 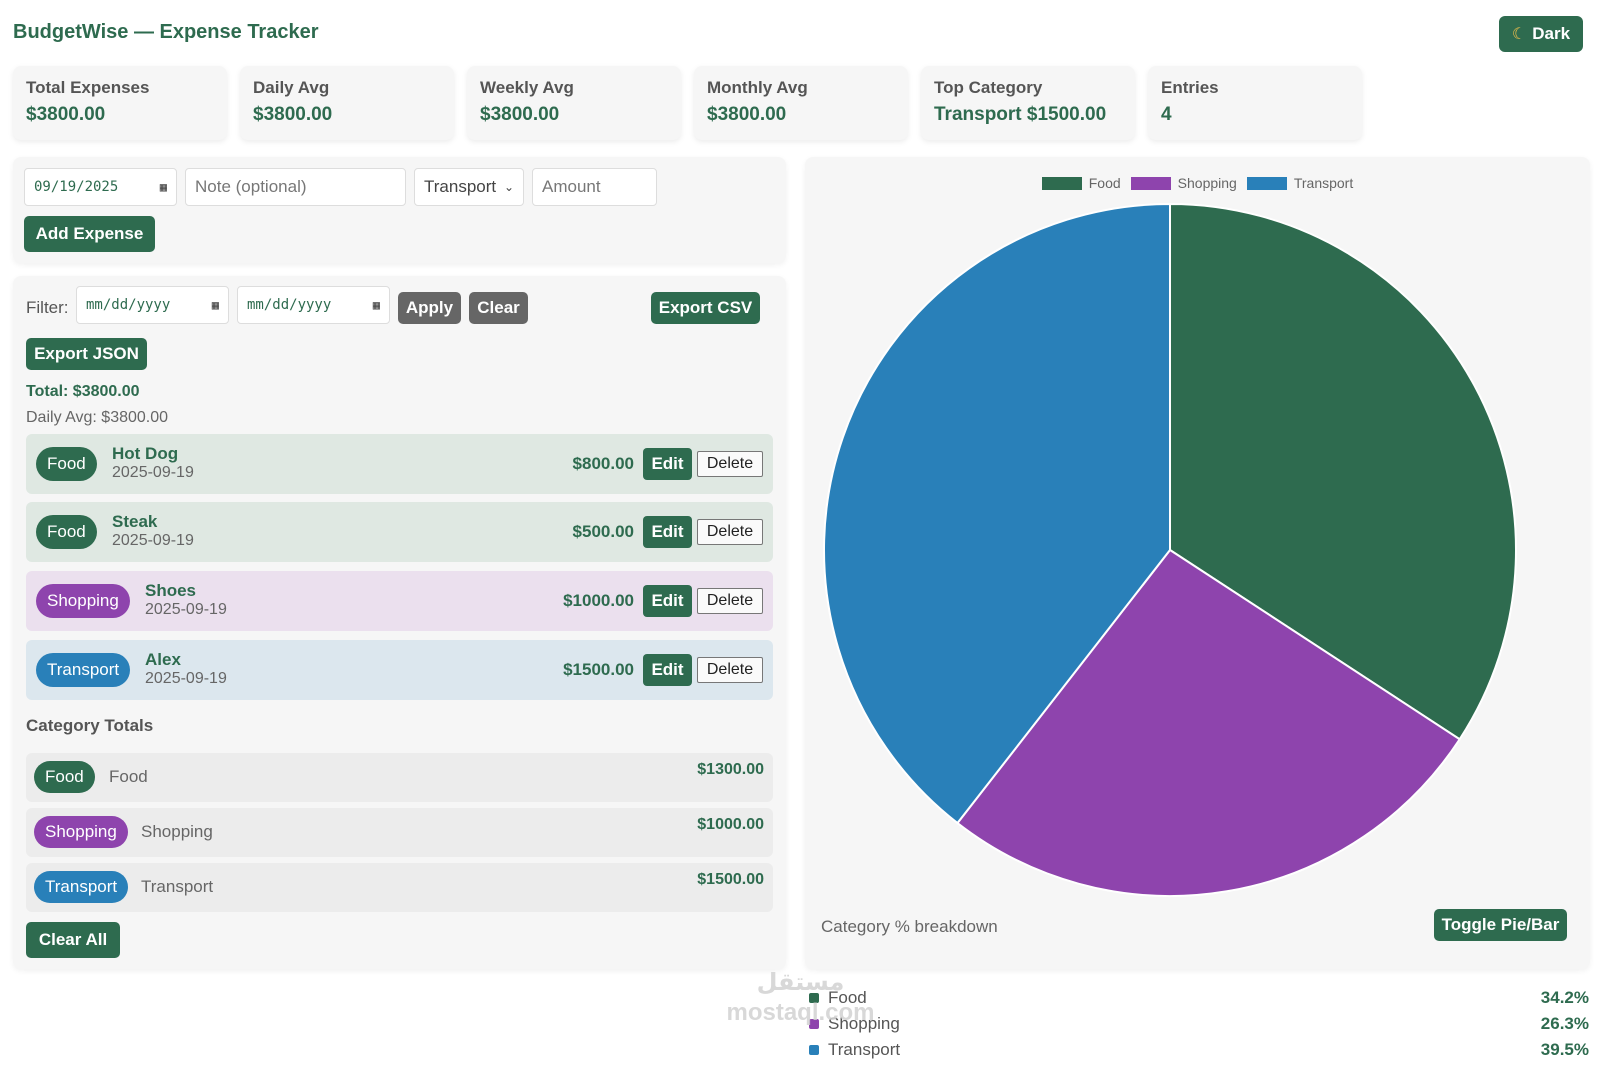 I want to click on toggle-chart-button: Toggle Pie/Bar, so click(x=1500, y=925).